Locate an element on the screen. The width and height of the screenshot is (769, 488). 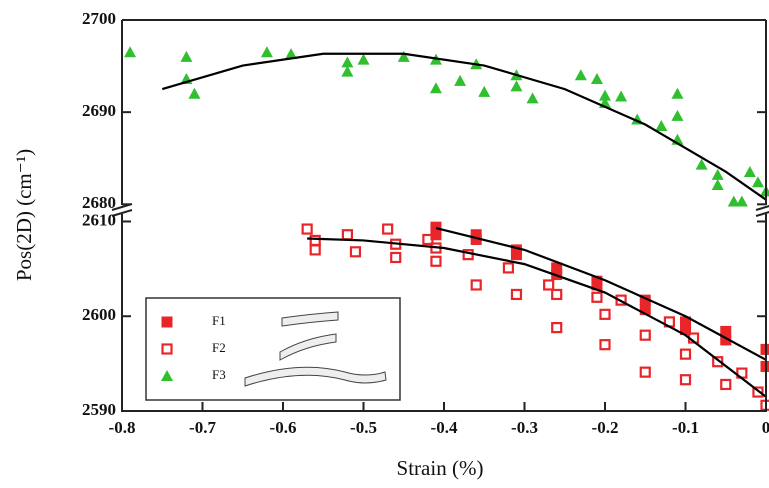
fit-line is located at coordinates (601, 294).